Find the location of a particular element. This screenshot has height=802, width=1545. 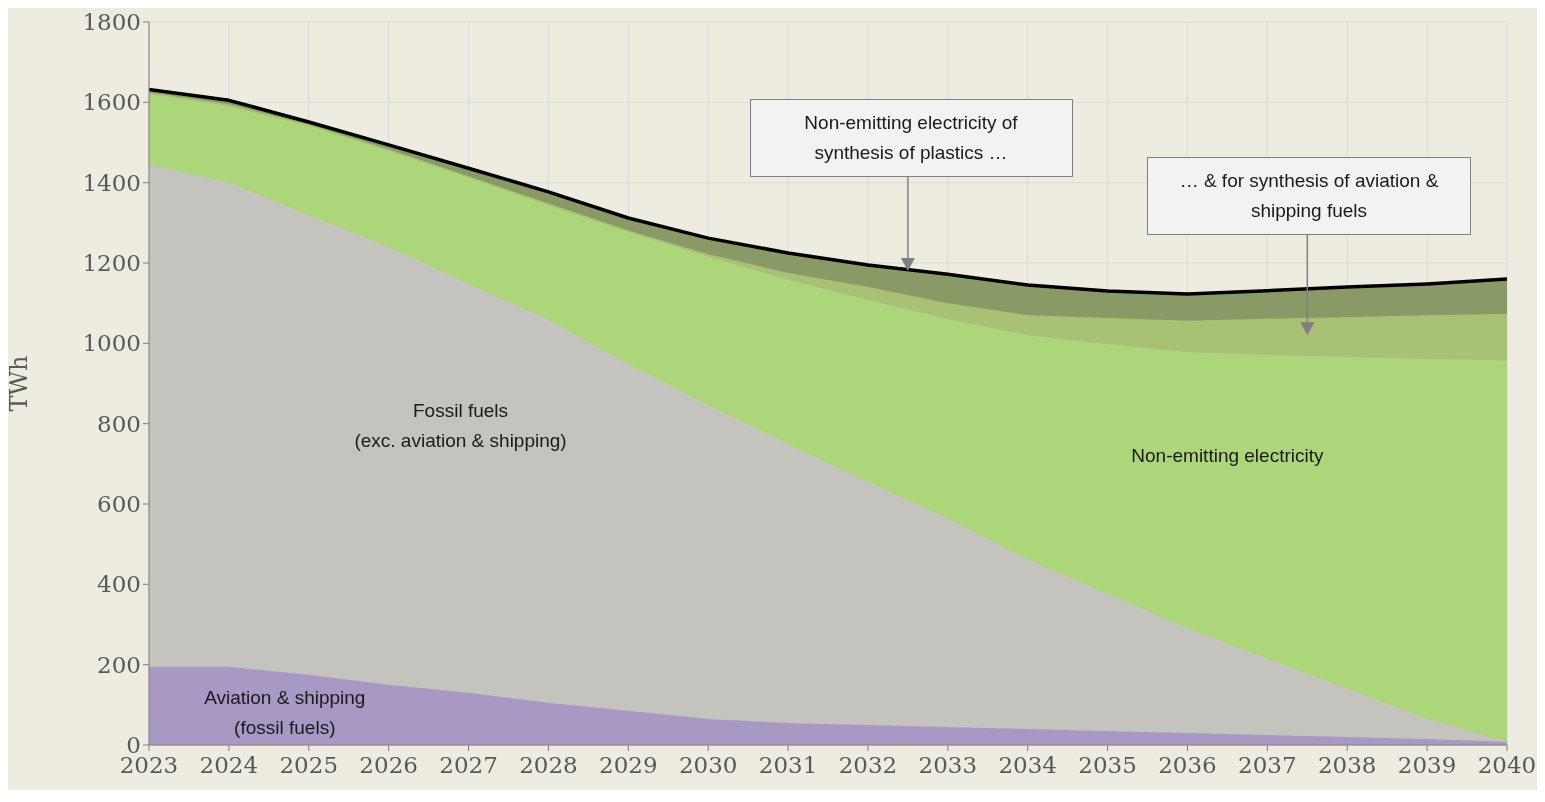

x-tick-label: 2033 is located at coordinates (948, 765).